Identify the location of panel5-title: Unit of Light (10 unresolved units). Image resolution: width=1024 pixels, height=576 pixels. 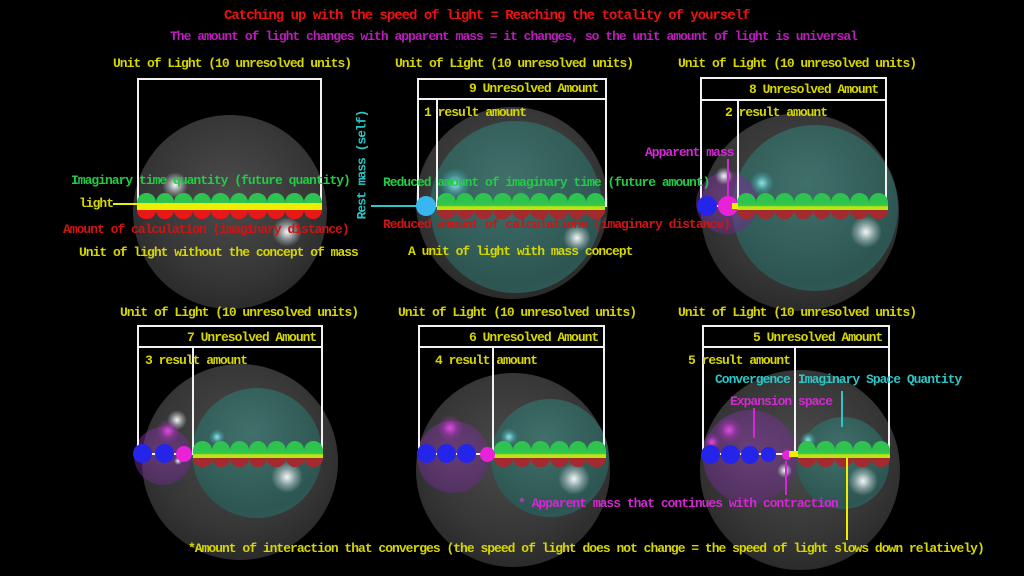
(517, 312).